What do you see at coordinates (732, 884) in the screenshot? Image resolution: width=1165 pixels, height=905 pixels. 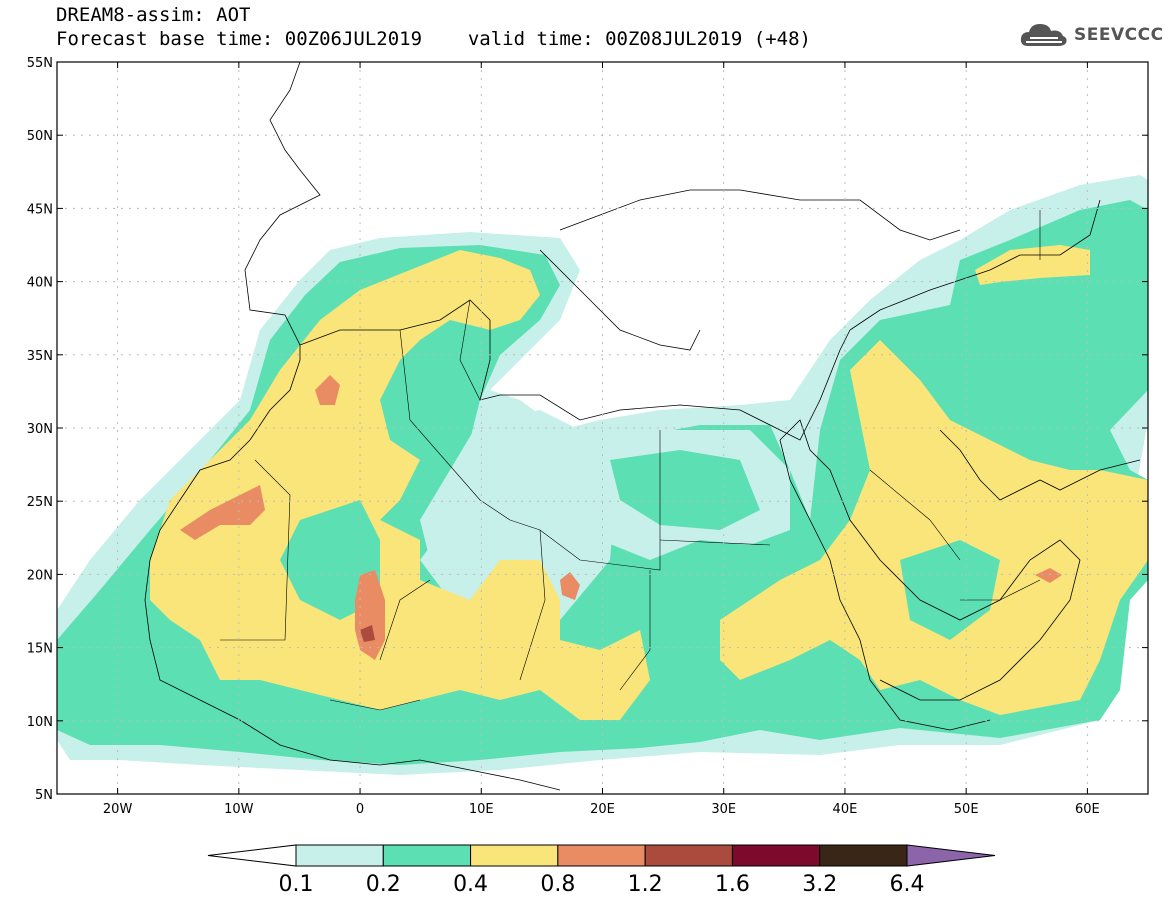 I see `colorbar-label: 1.6` at bounding box center [732, 884].